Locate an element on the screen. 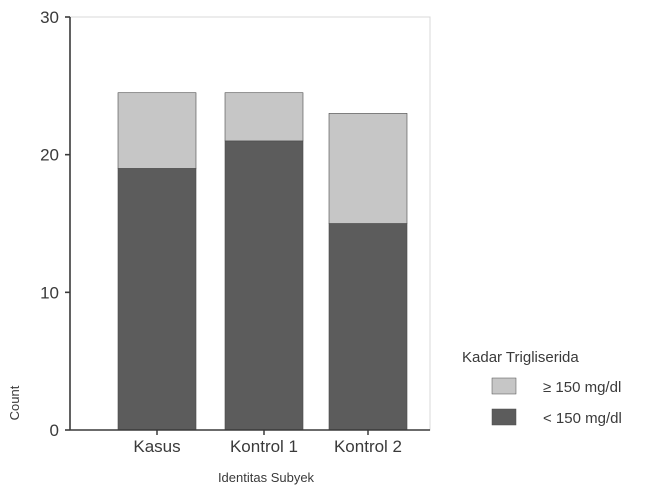 This screenshot has width=652, height=493. y-axis-title: Count is located at coordinates (14, 402).